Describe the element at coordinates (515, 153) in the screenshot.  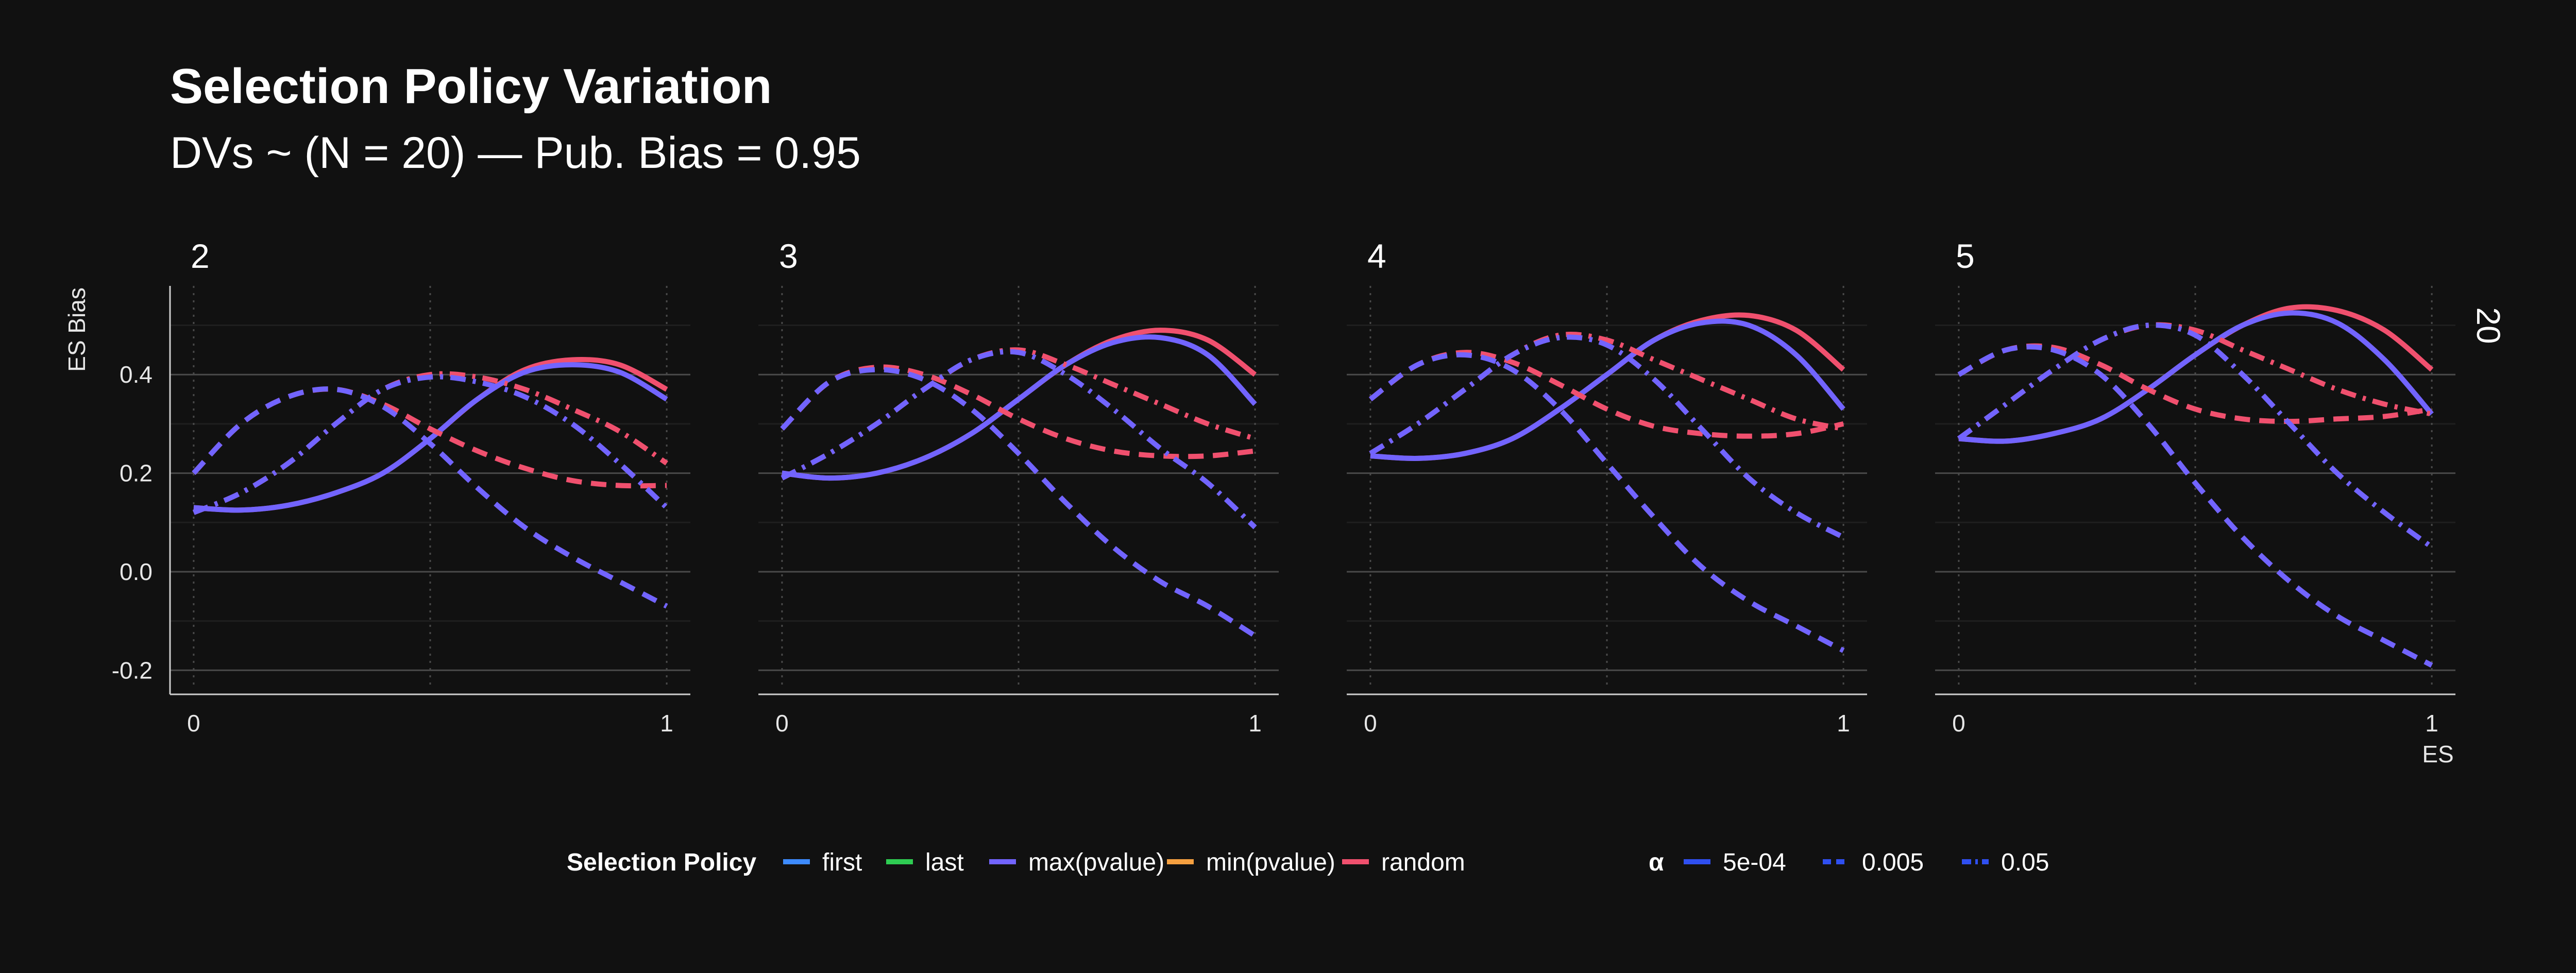
I see `chart-subtitle: DVs ~ (N = 20) — Pub. Bias = 0.95` at that location.